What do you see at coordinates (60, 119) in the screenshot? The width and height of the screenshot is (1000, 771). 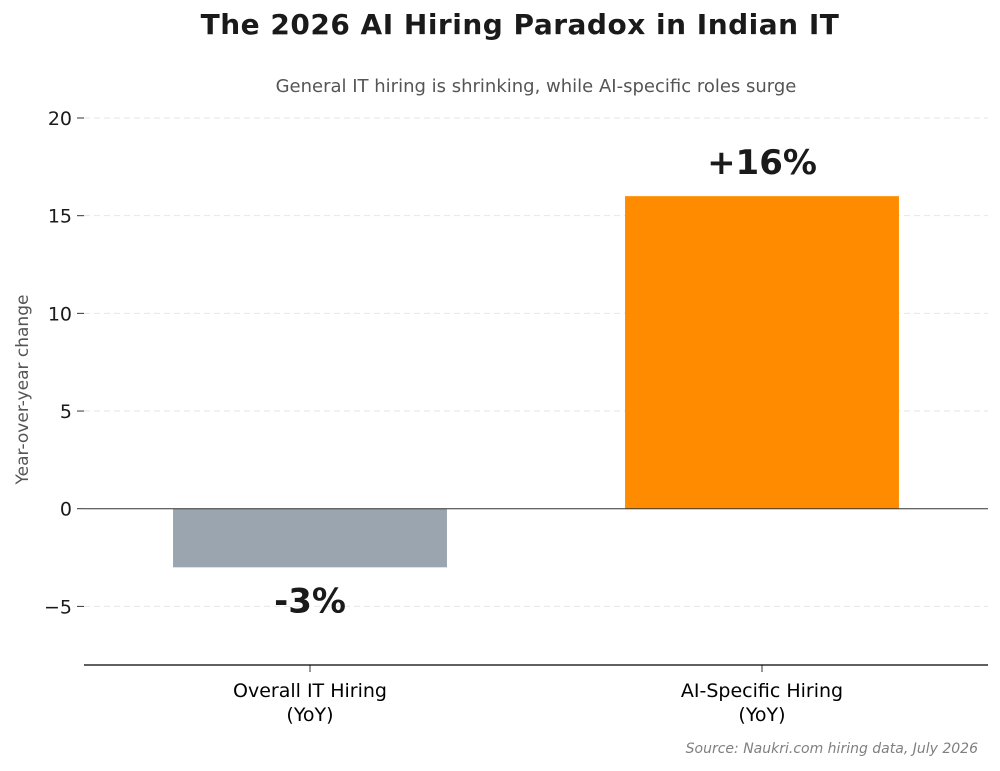 I see `y-tick-label: 20` at bounding box center [60, 119].